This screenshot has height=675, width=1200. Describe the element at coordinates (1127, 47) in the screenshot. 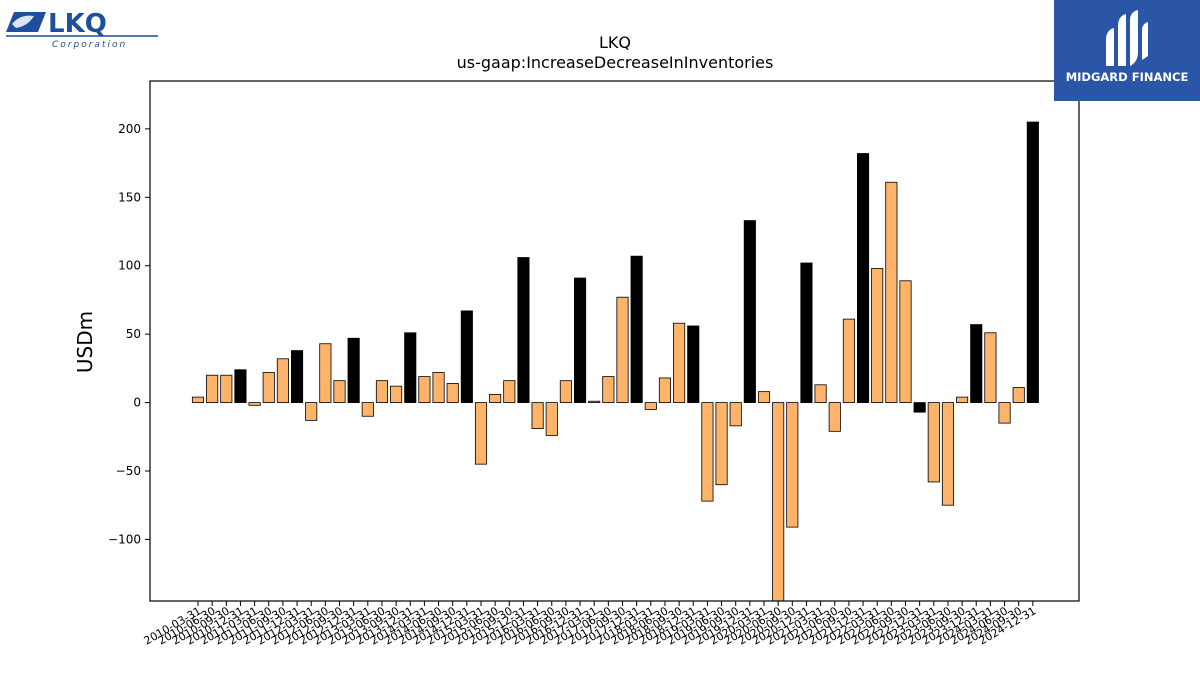

I see `midgard-emblem-icon: MIDGARD FINANCE` at that location.